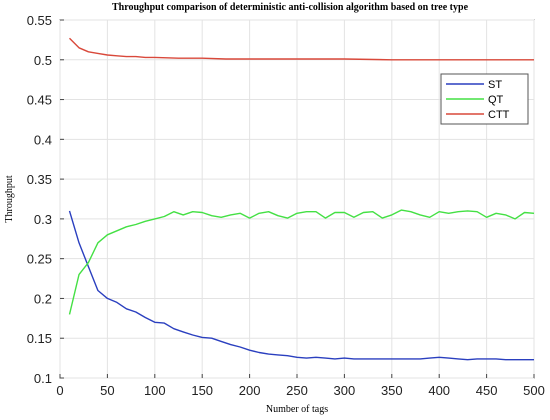  I want to click on x-tick-label: 250, so click(297, 390).